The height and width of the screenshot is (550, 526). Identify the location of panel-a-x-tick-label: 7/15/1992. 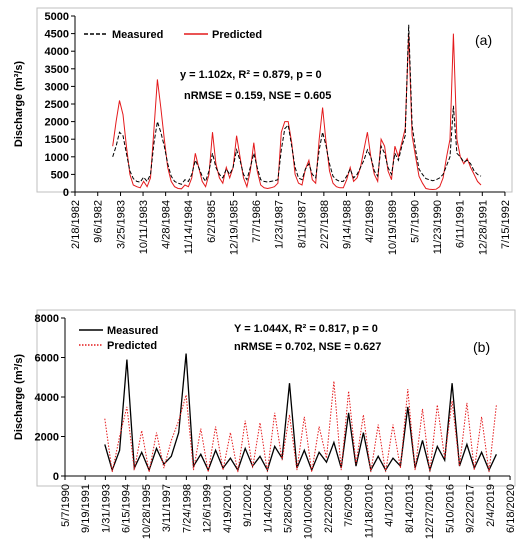
(506, 224).